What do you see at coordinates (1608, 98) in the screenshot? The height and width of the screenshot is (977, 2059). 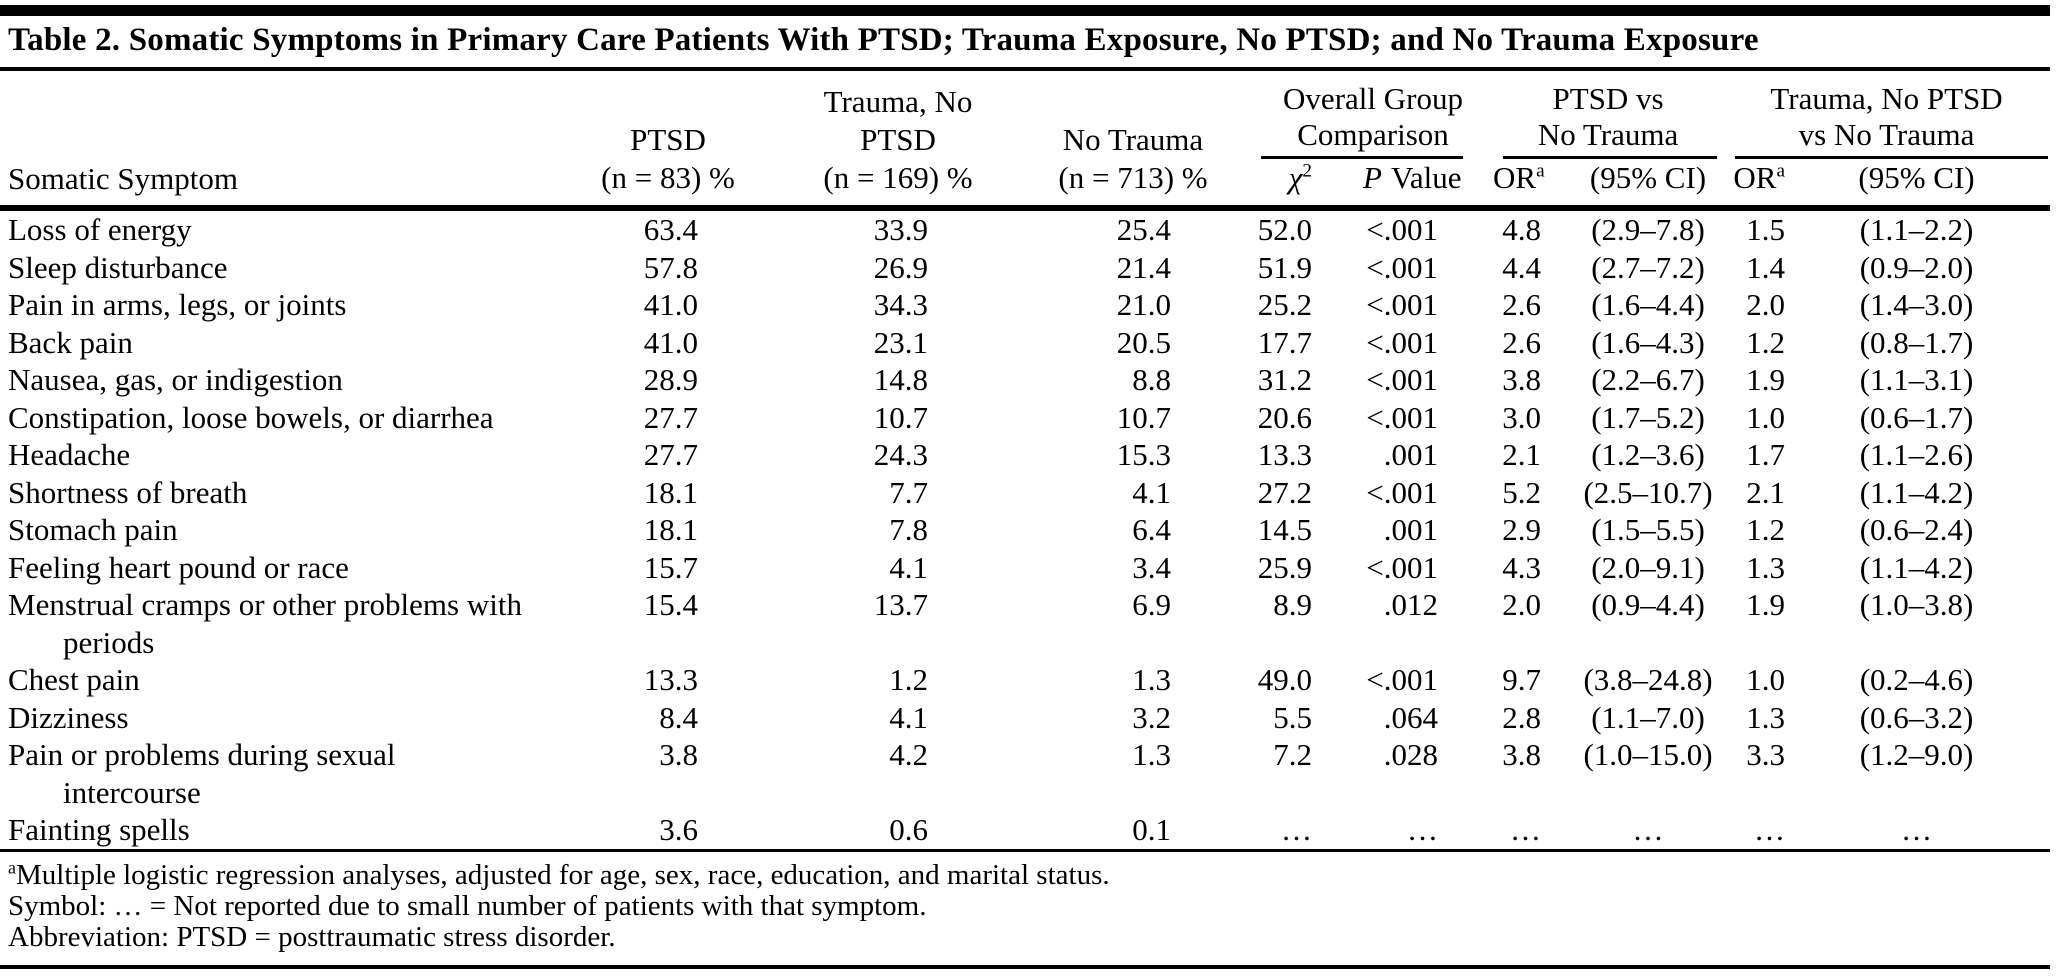 I see `spanner2-line1: PTSD vs` at bounding box center [1608, 98].